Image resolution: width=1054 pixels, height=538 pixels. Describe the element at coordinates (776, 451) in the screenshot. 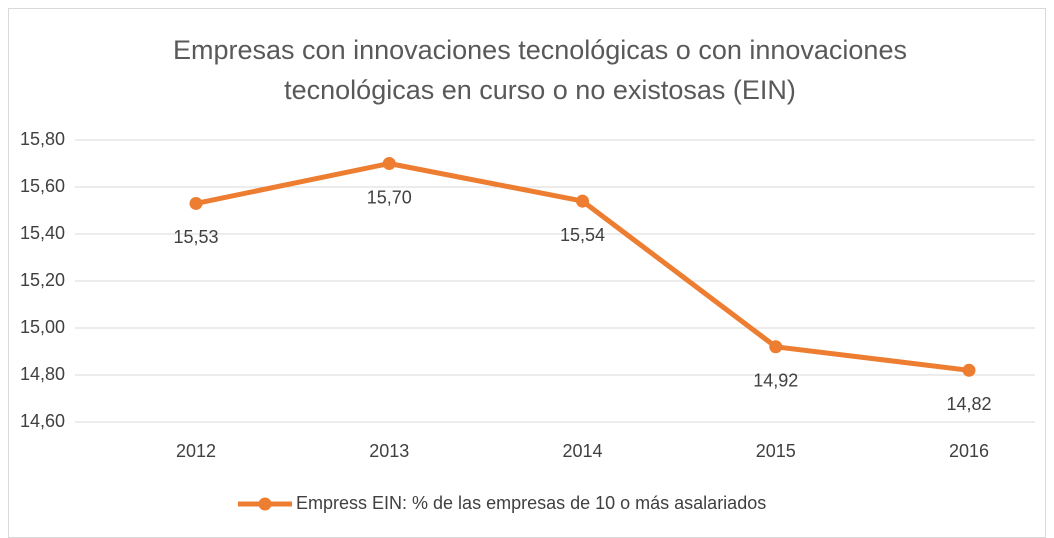

I see `x-tick-label: 2015` at that location.